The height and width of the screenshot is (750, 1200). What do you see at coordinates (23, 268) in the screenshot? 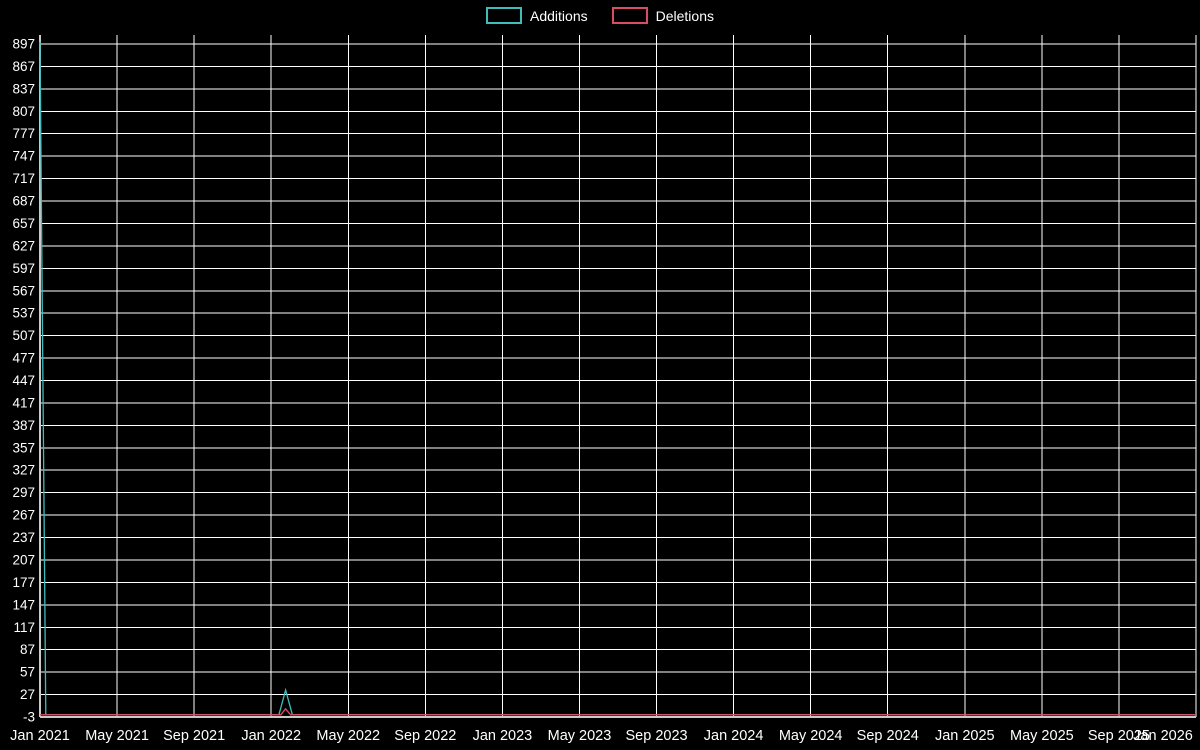
I see `svg-text: 597` at bounding box center [23, 268].